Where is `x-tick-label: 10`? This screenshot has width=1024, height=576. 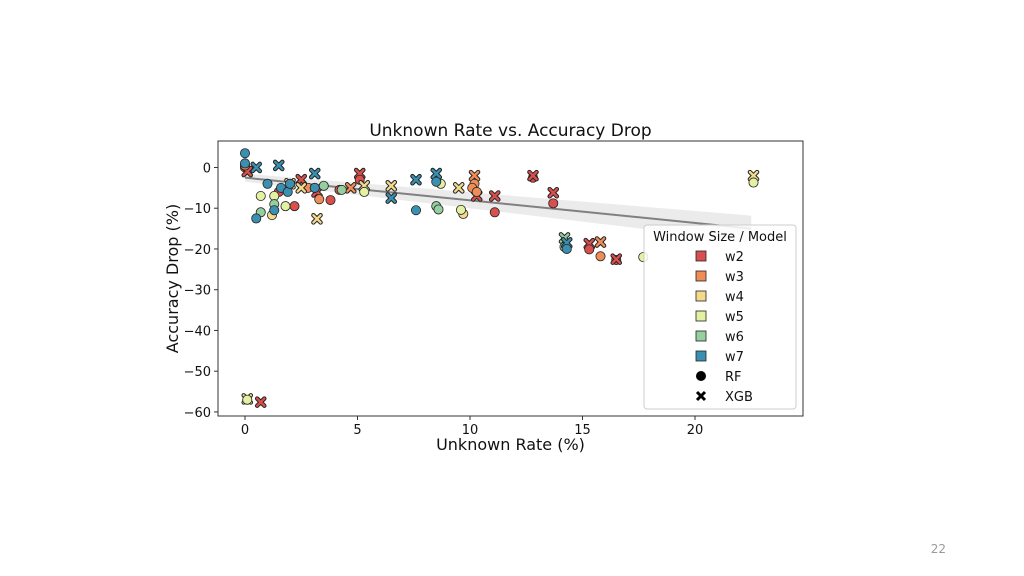 x-tick-label: 10 is located at coordinates (470, 430).